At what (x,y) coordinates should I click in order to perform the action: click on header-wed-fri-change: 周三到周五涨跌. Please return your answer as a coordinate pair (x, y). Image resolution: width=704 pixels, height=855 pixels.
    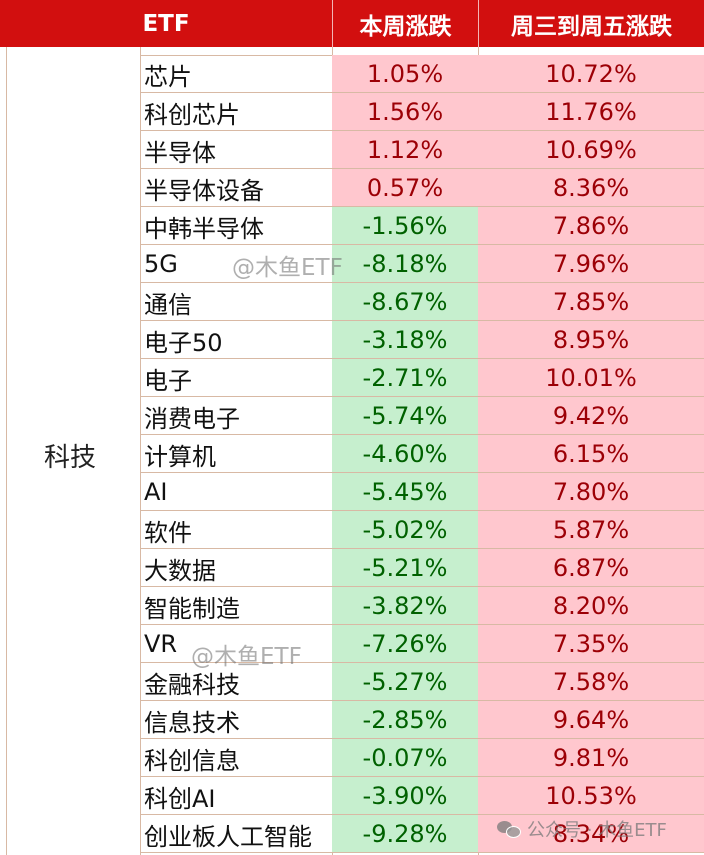
    Looking at the image, I should click on (591, 23).